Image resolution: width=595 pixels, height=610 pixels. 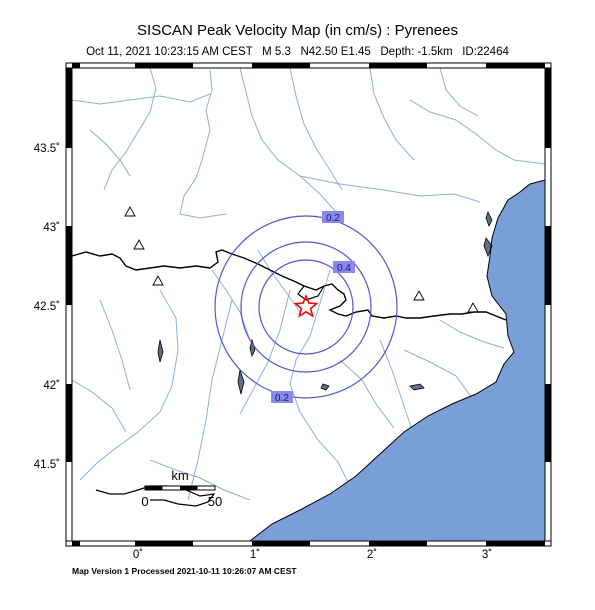 What do you see at coordinates (155, 496) in the screenshot?
I see `estuary-outline` at bounding box center [155, 496].